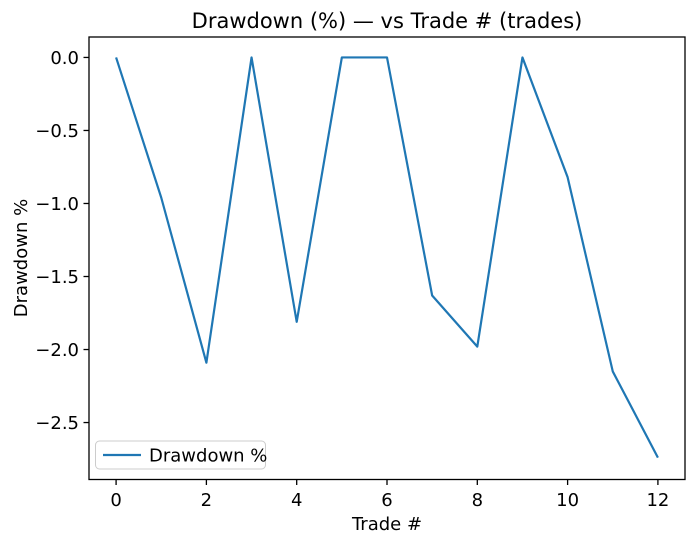  I want to click on x-axis-label: Trade #, so click(386, 524).